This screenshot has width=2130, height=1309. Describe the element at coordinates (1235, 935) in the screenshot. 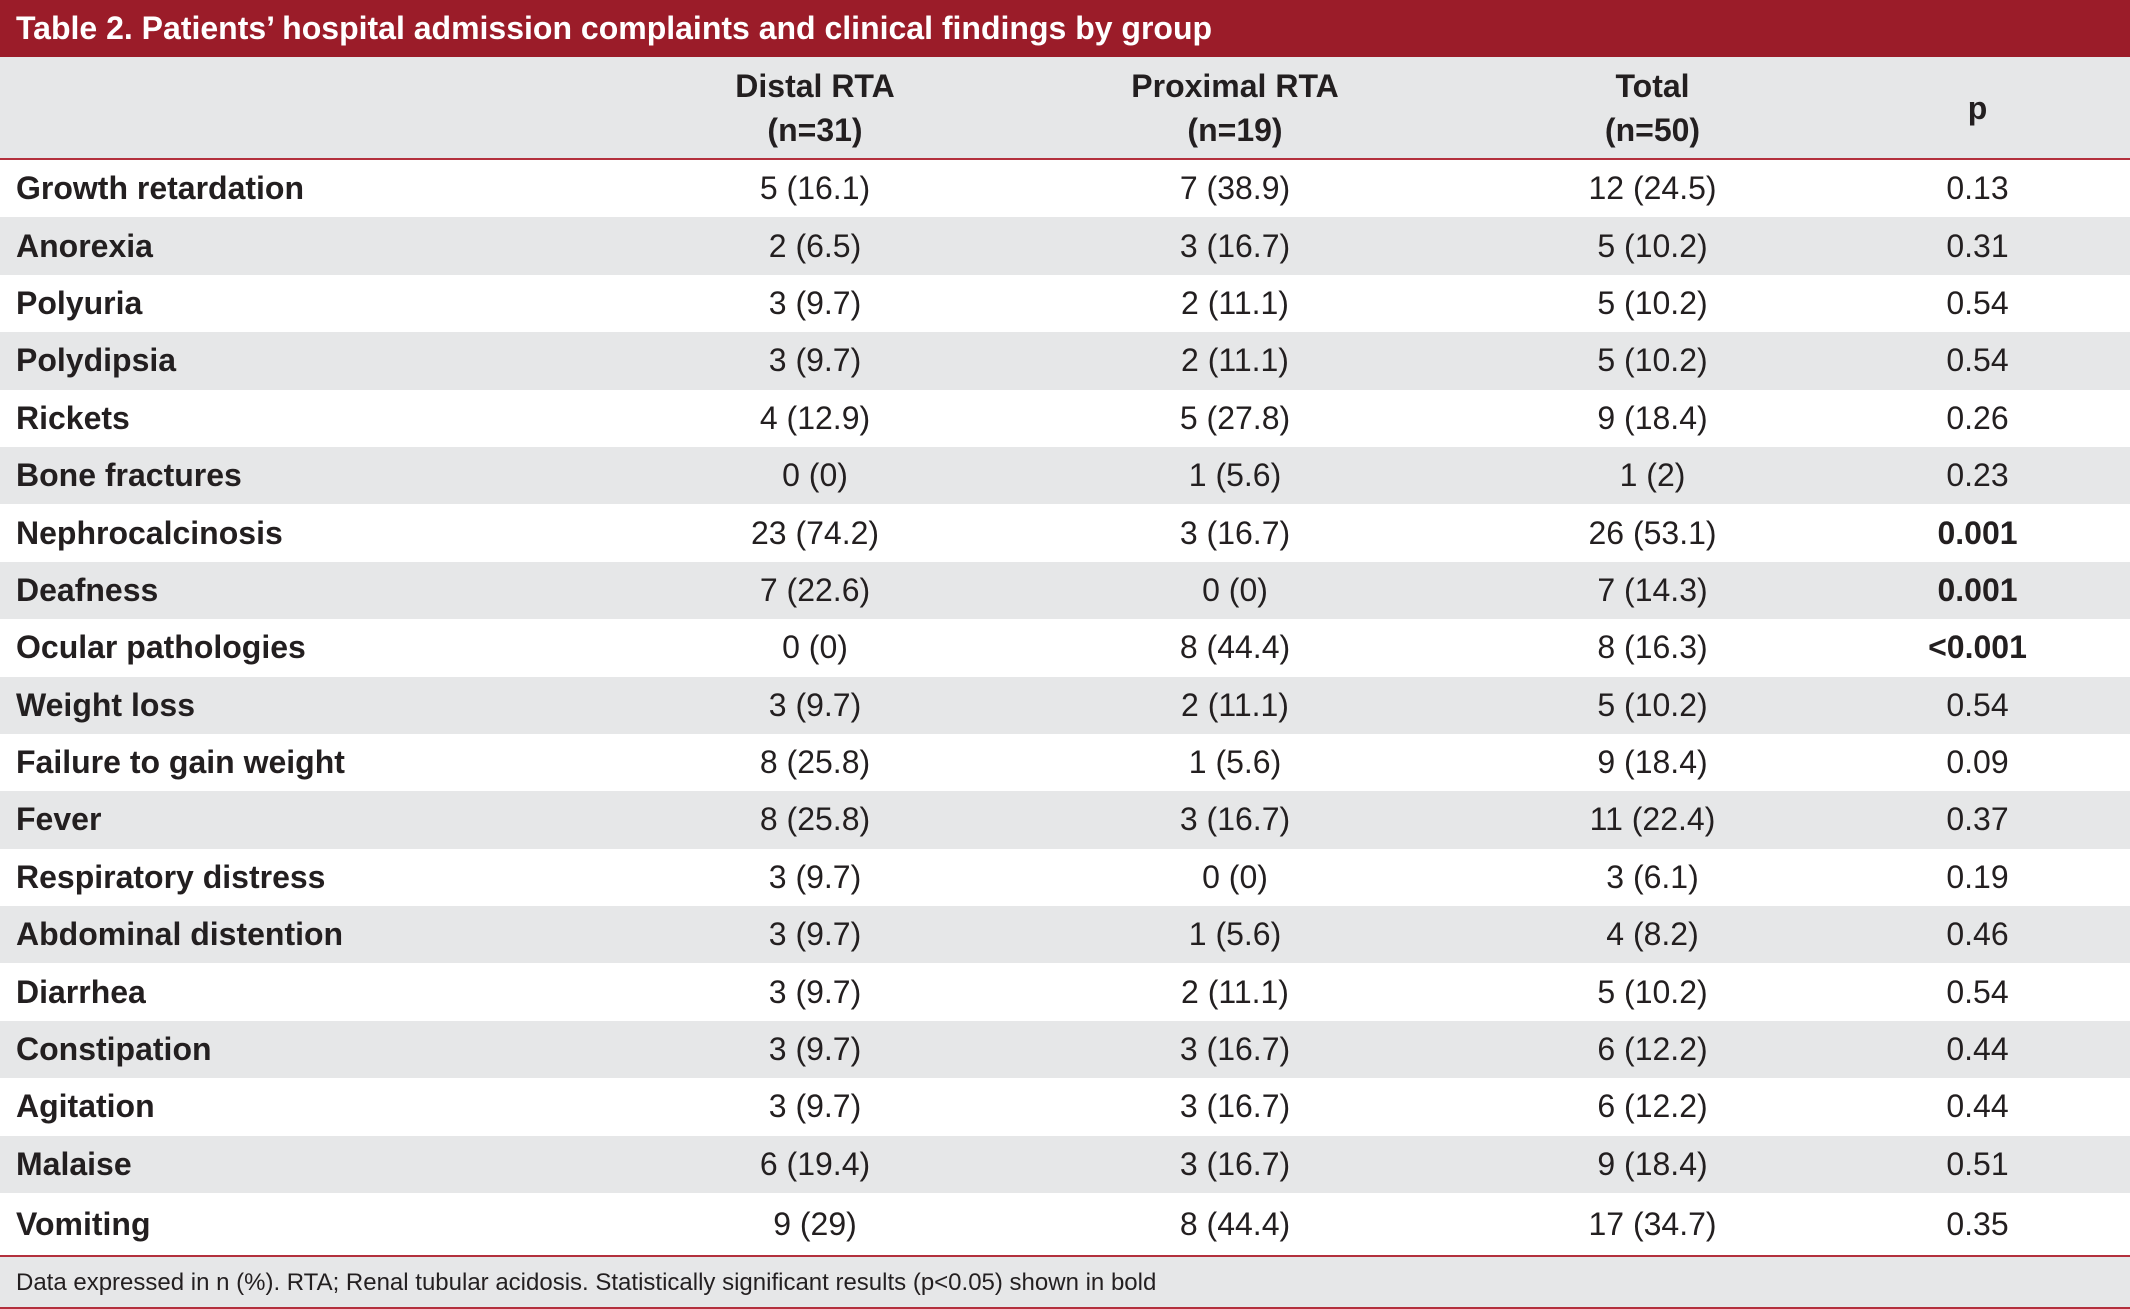

I see `cell-proximal-rta: 1 (5.6)` at that location.